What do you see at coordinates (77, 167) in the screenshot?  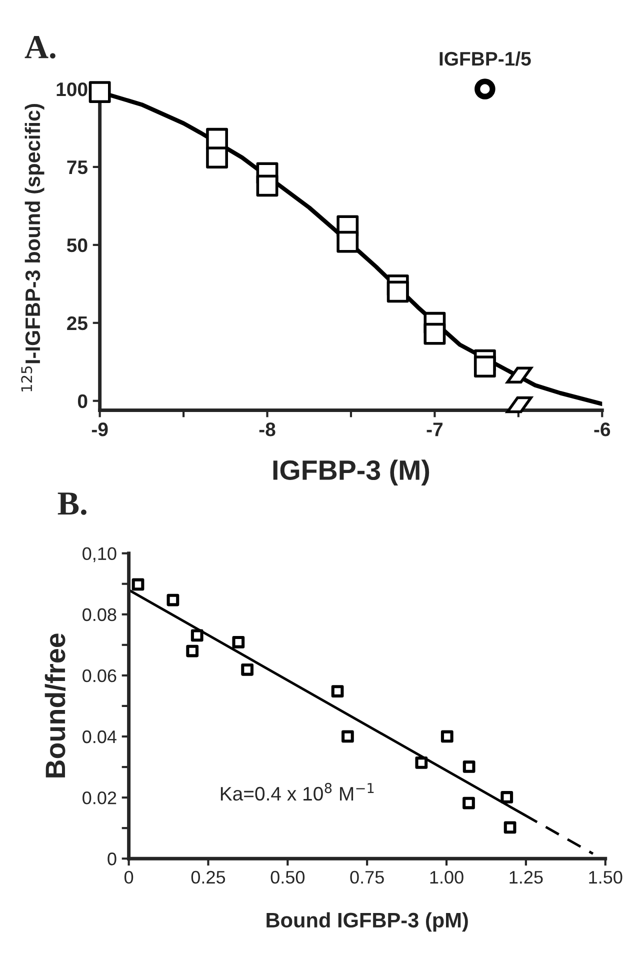 I see `y-tick-label: 75` at bounding box center [77, 167].